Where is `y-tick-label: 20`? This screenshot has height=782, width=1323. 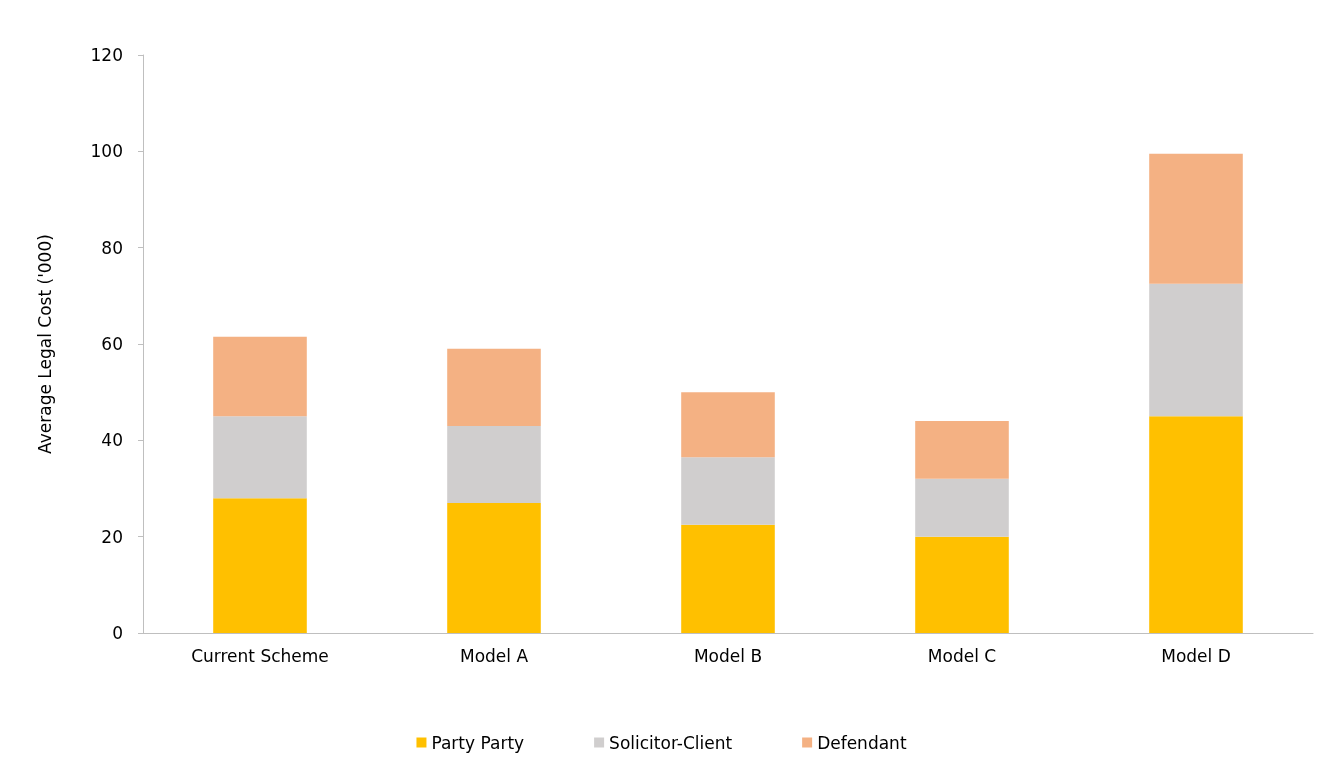 y-tick-label: 20 is located at coordinates (112, 536).